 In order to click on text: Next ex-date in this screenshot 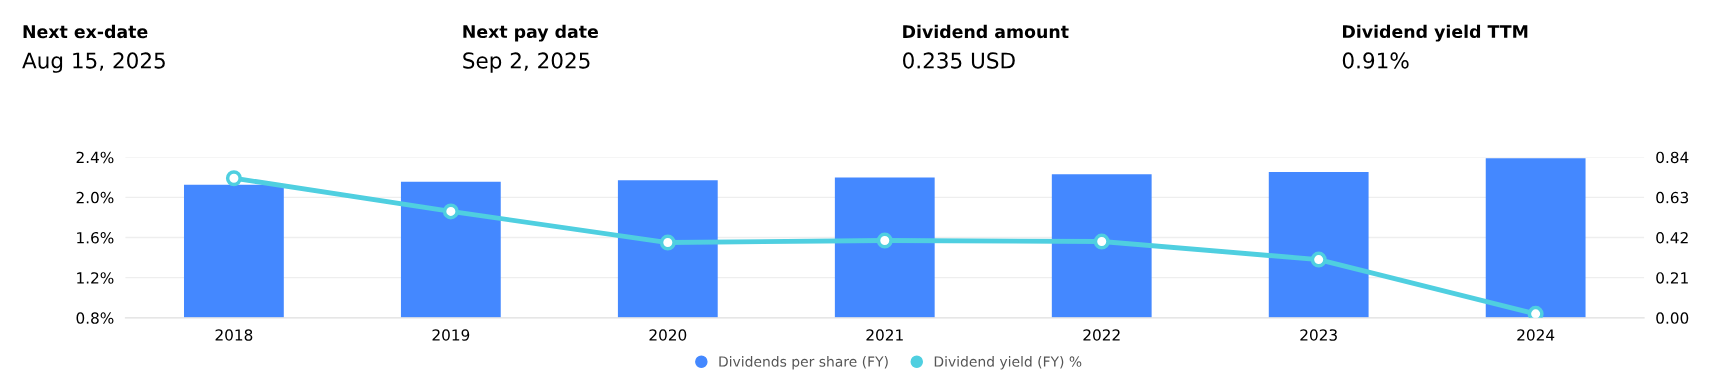, I will do `click(85, 31)`.